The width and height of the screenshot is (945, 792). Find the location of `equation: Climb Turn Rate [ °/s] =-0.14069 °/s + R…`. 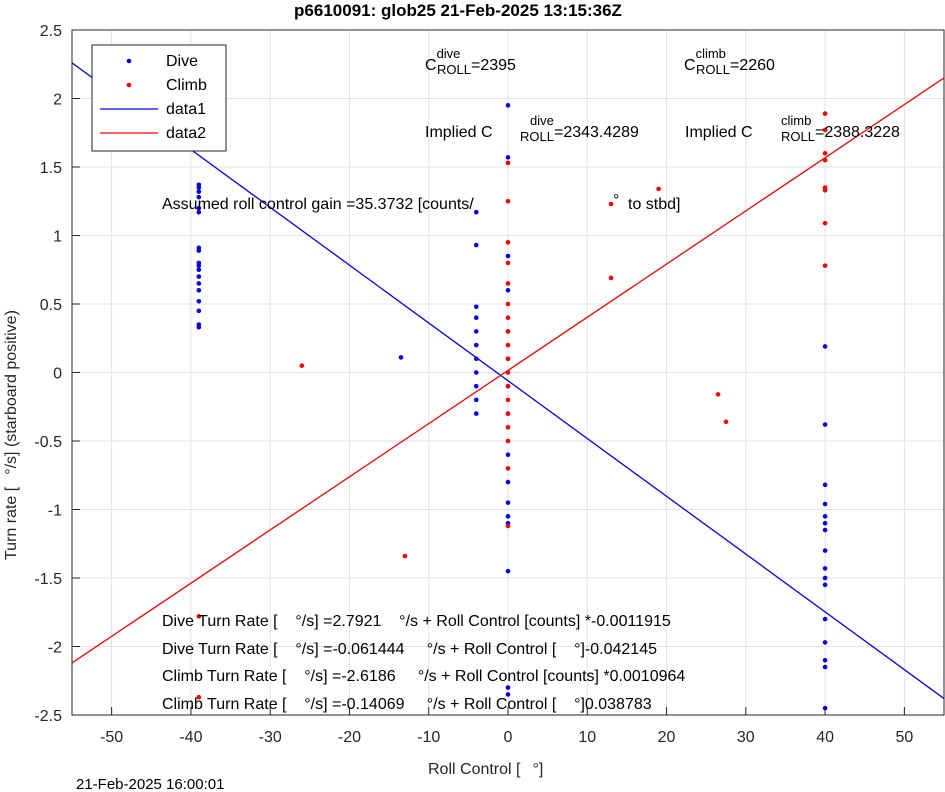

equation: Climb Turn Rate [ °/s] =-0.14069 °/s + R… is located at coordinates (407, 704).